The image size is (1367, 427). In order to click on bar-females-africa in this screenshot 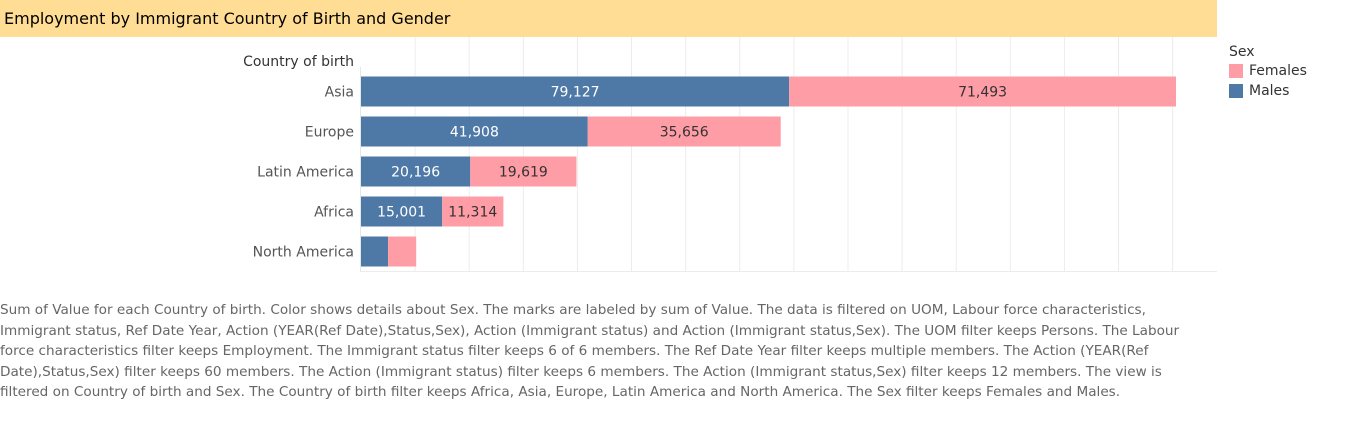, I will do `click(473, 211)`.